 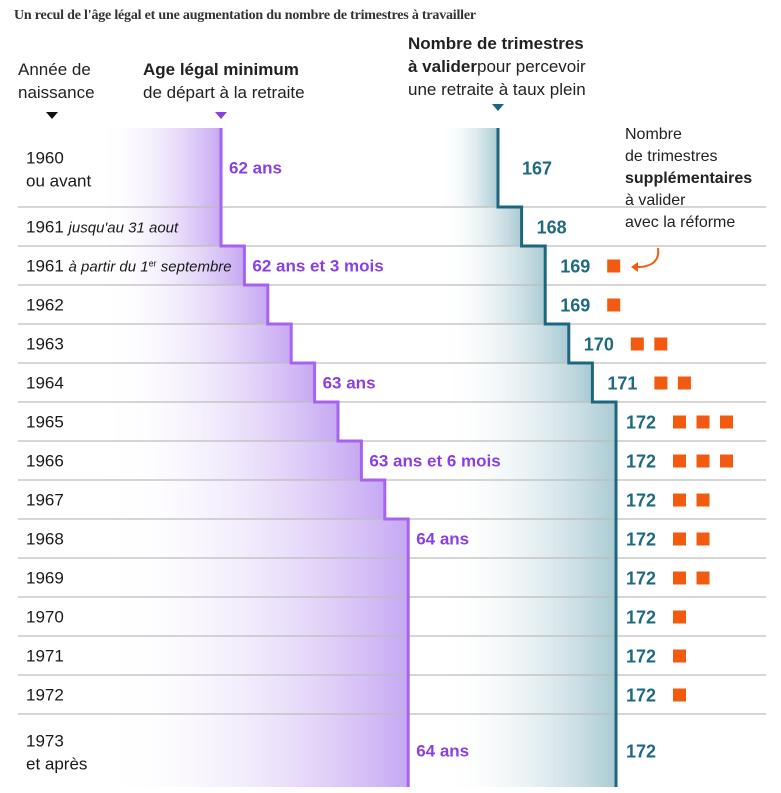 I want to click on year-note-rest: septembre, so click(x=194, y=267).